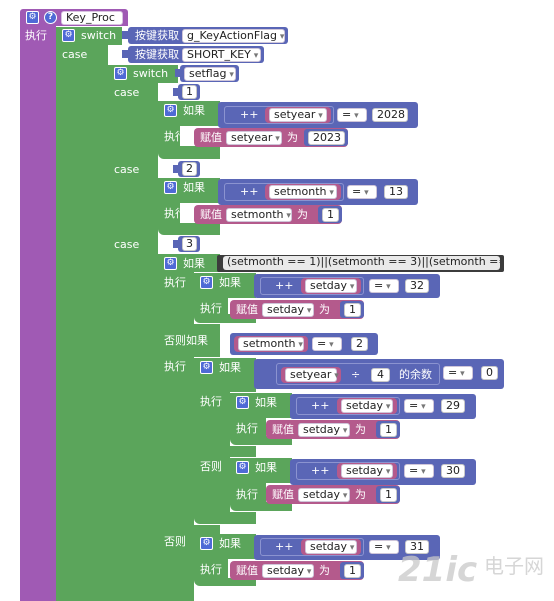 The height and width of the screenshot is (601, 554). I want to click on compare-number: 0, so click(489, 373).